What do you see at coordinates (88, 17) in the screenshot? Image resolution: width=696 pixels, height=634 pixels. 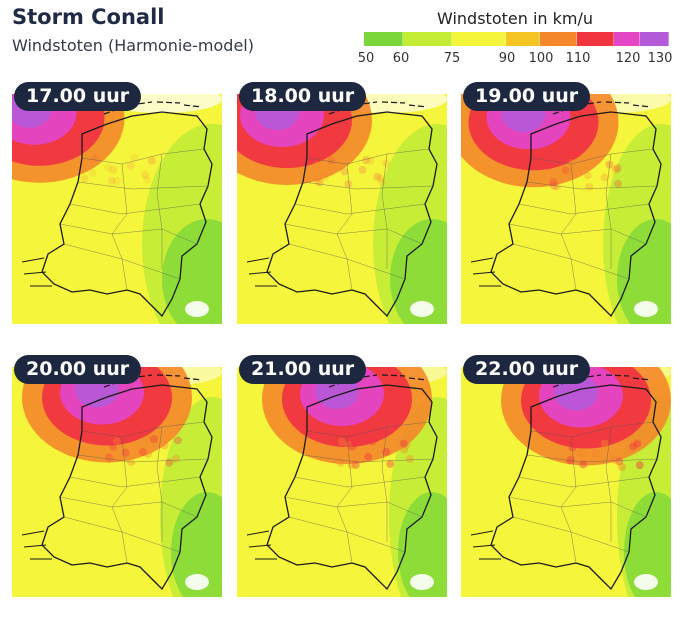 I see `page-title: Storm Conall` at bounding box center [88, 17].